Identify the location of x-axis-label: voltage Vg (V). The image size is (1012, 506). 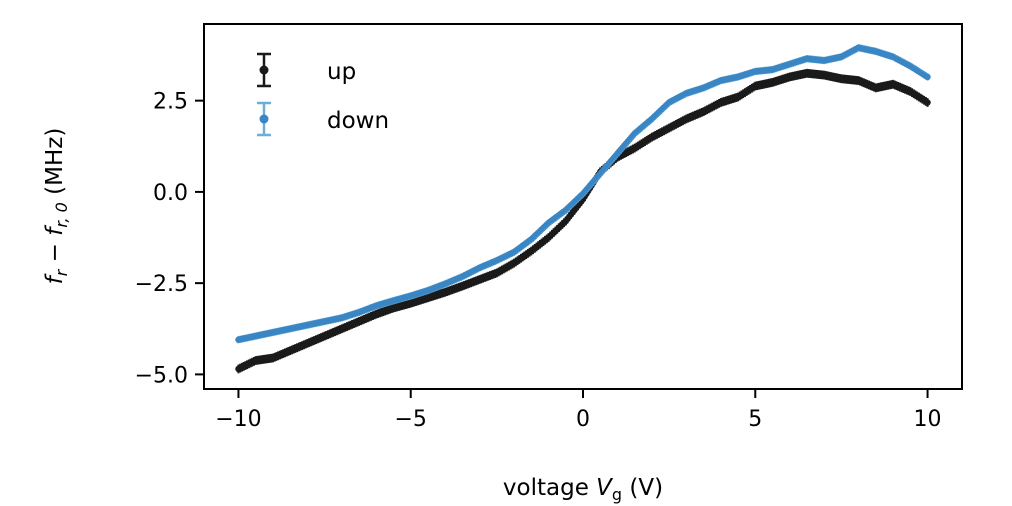
(583, 489).